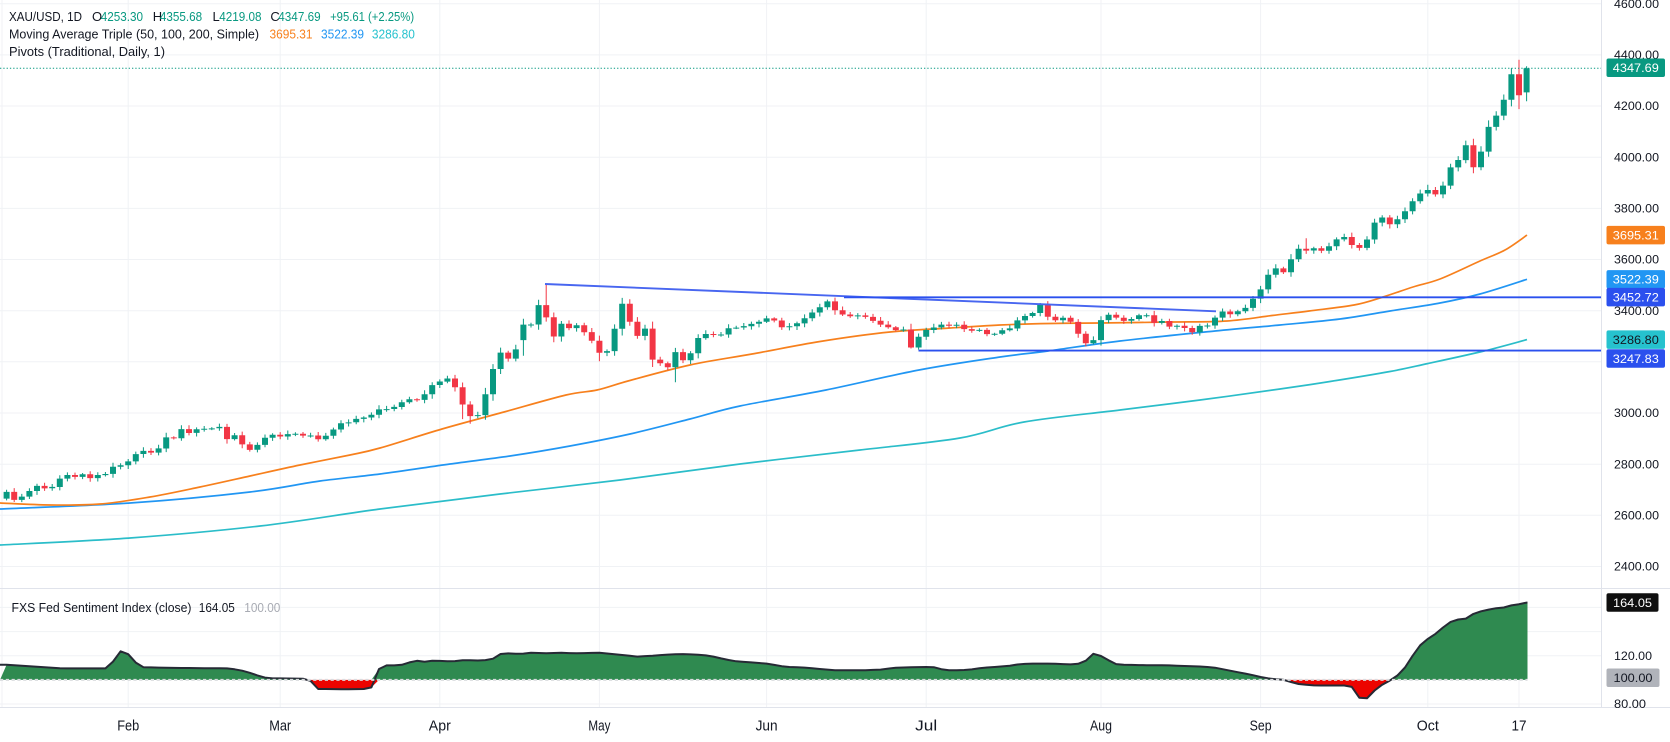  I want to click on svg-text: 3400.00, so click(1636, 311).